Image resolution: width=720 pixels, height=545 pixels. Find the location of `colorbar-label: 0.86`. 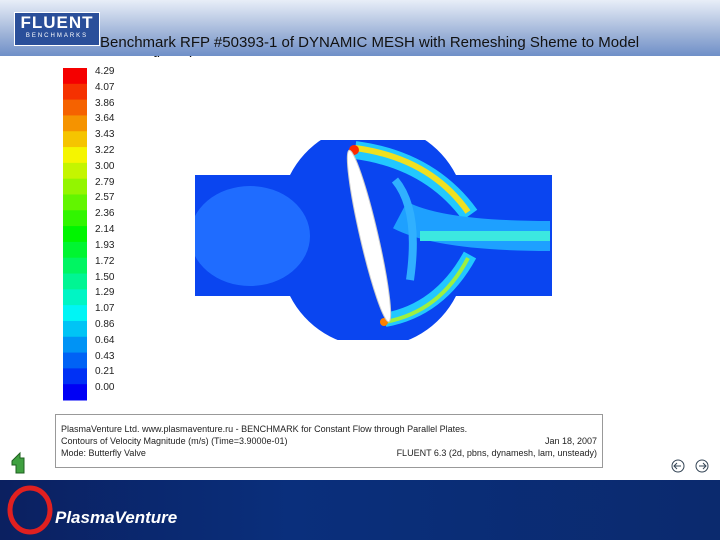

colorbar-label: 0.86 is located at coordinates (105, 324).